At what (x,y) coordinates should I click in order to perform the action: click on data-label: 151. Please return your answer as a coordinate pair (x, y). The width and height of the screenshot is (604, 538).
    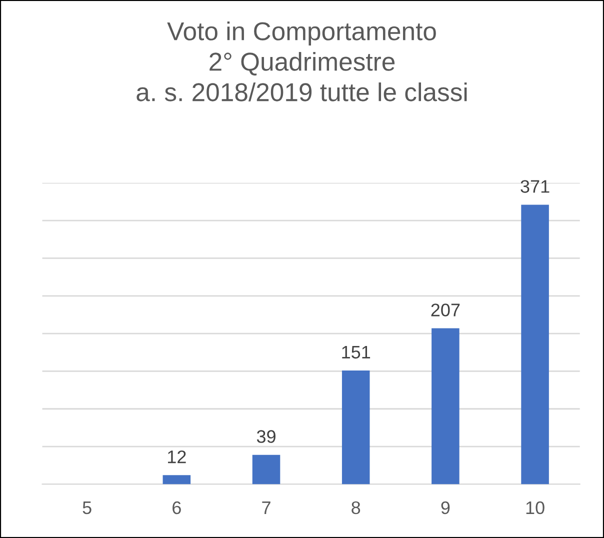
    Looking at the image, I should click on (356, 352).